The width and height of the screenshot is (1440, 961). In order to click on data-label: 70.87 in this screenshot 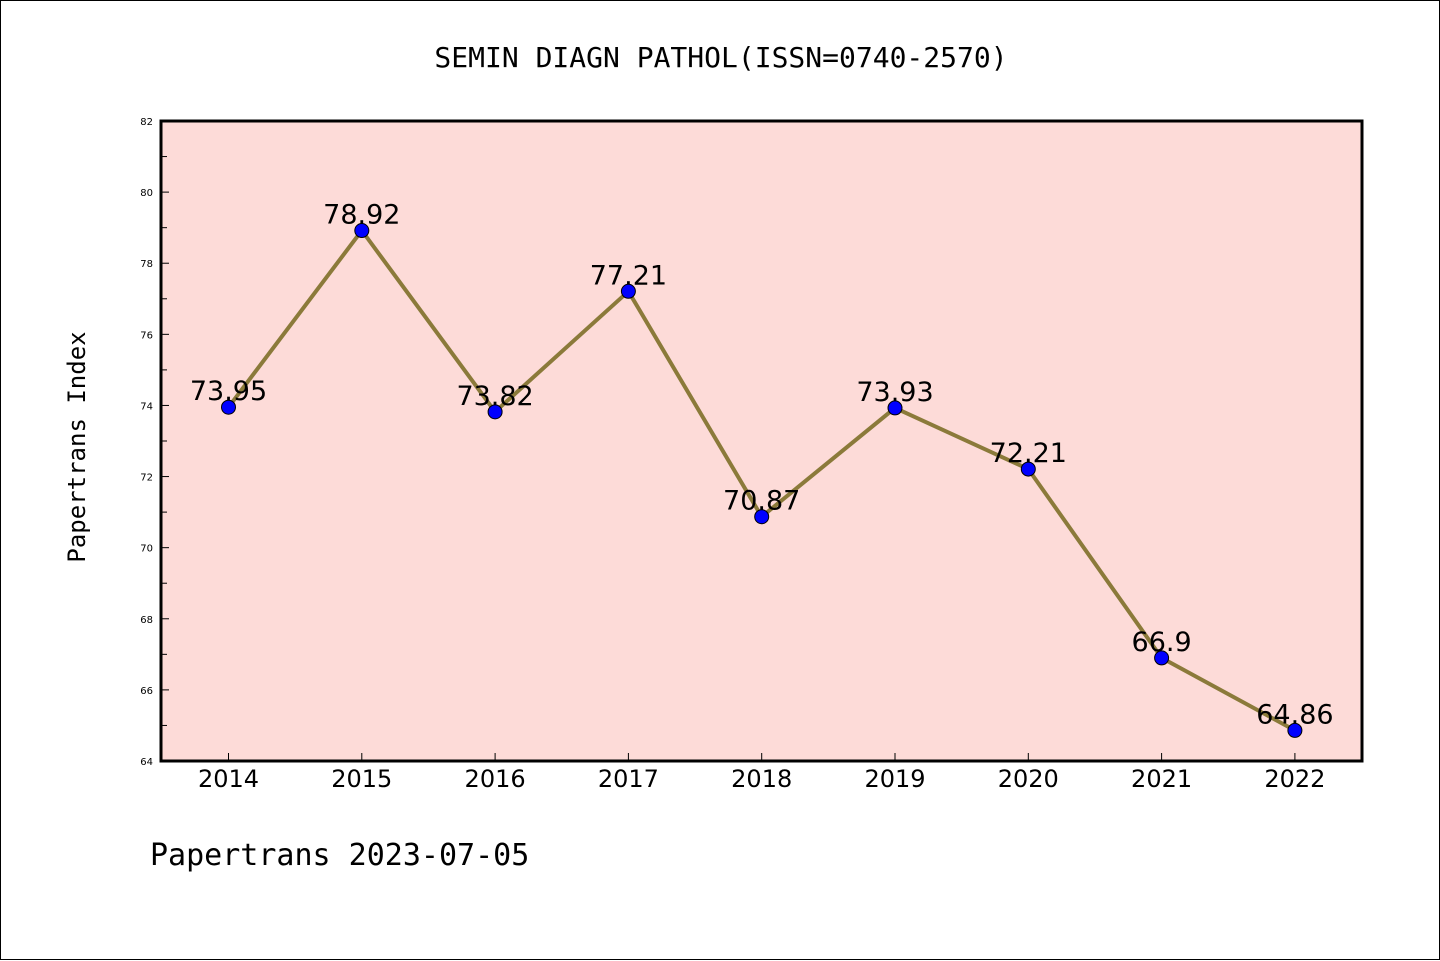, I will do `click(761, 501)`.